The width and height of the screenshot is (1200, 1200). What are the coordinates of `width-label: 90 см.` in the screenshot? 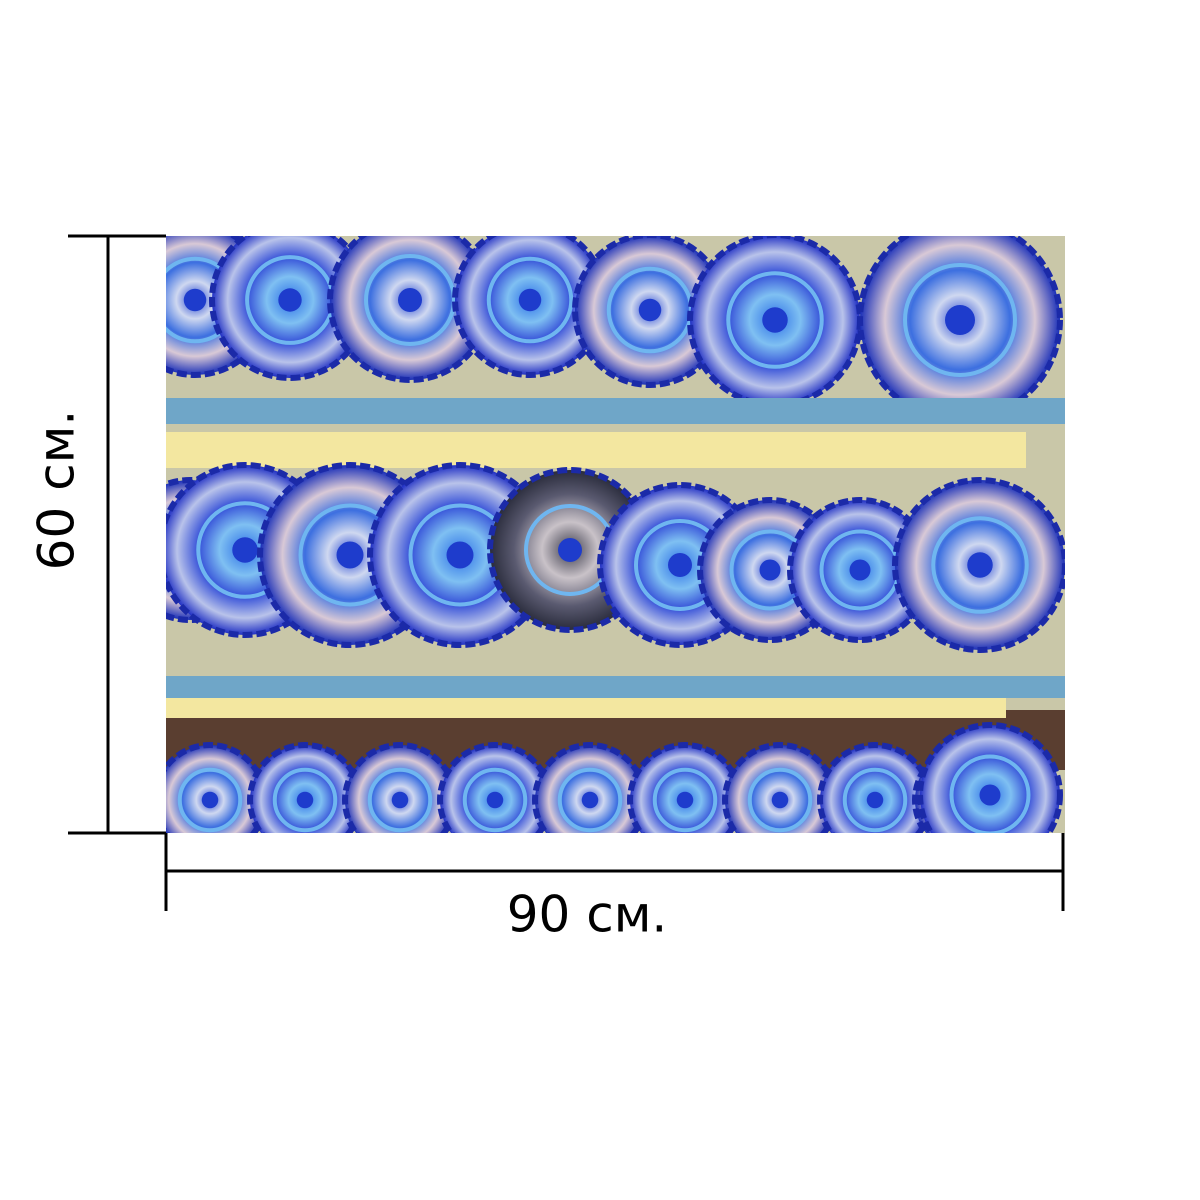 It's located at (587, 915).